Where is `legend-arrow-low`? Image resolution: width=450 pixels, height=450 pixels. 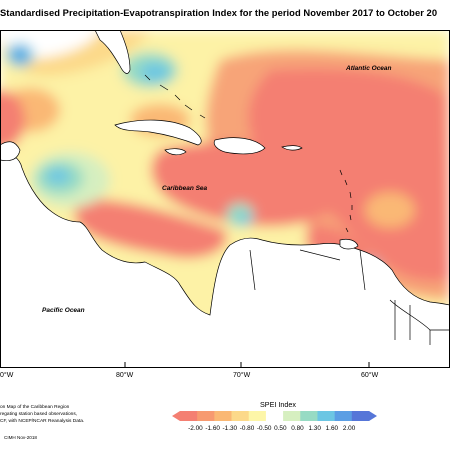
legend-arrow-low is located at coordinates (176, 416).